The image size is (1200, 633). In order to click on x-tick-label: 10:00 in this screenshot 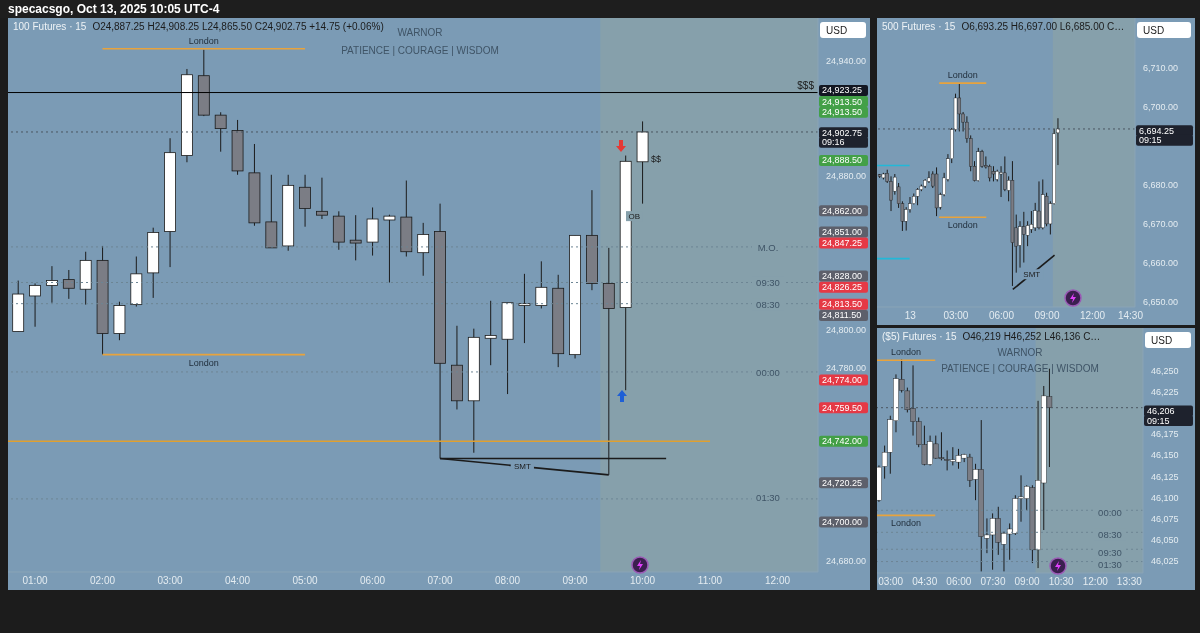, I will do `click(642, 581)`.